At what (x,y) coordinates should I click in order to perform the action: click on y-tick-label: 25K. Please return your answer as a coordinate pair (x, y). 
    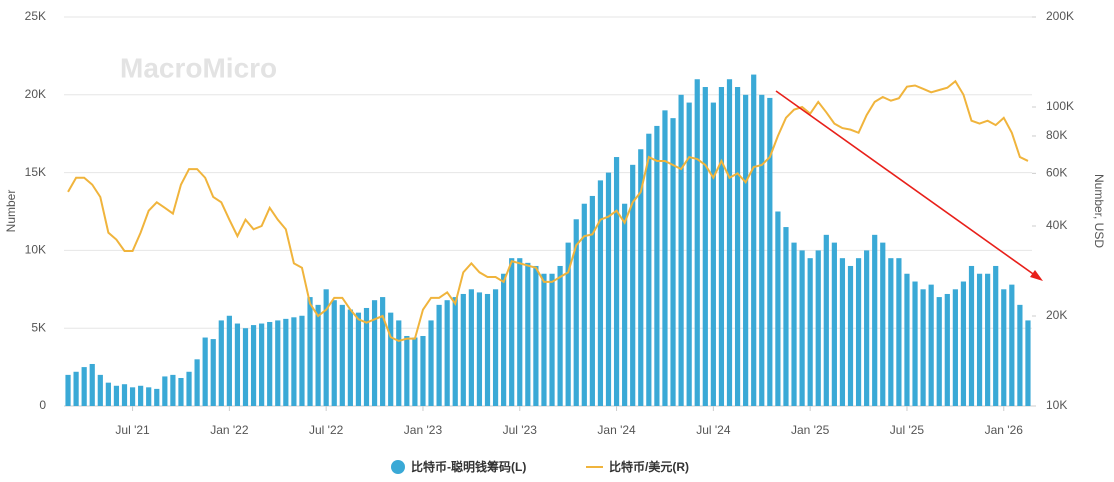
    Looking at the image, I should click on (35, 16).